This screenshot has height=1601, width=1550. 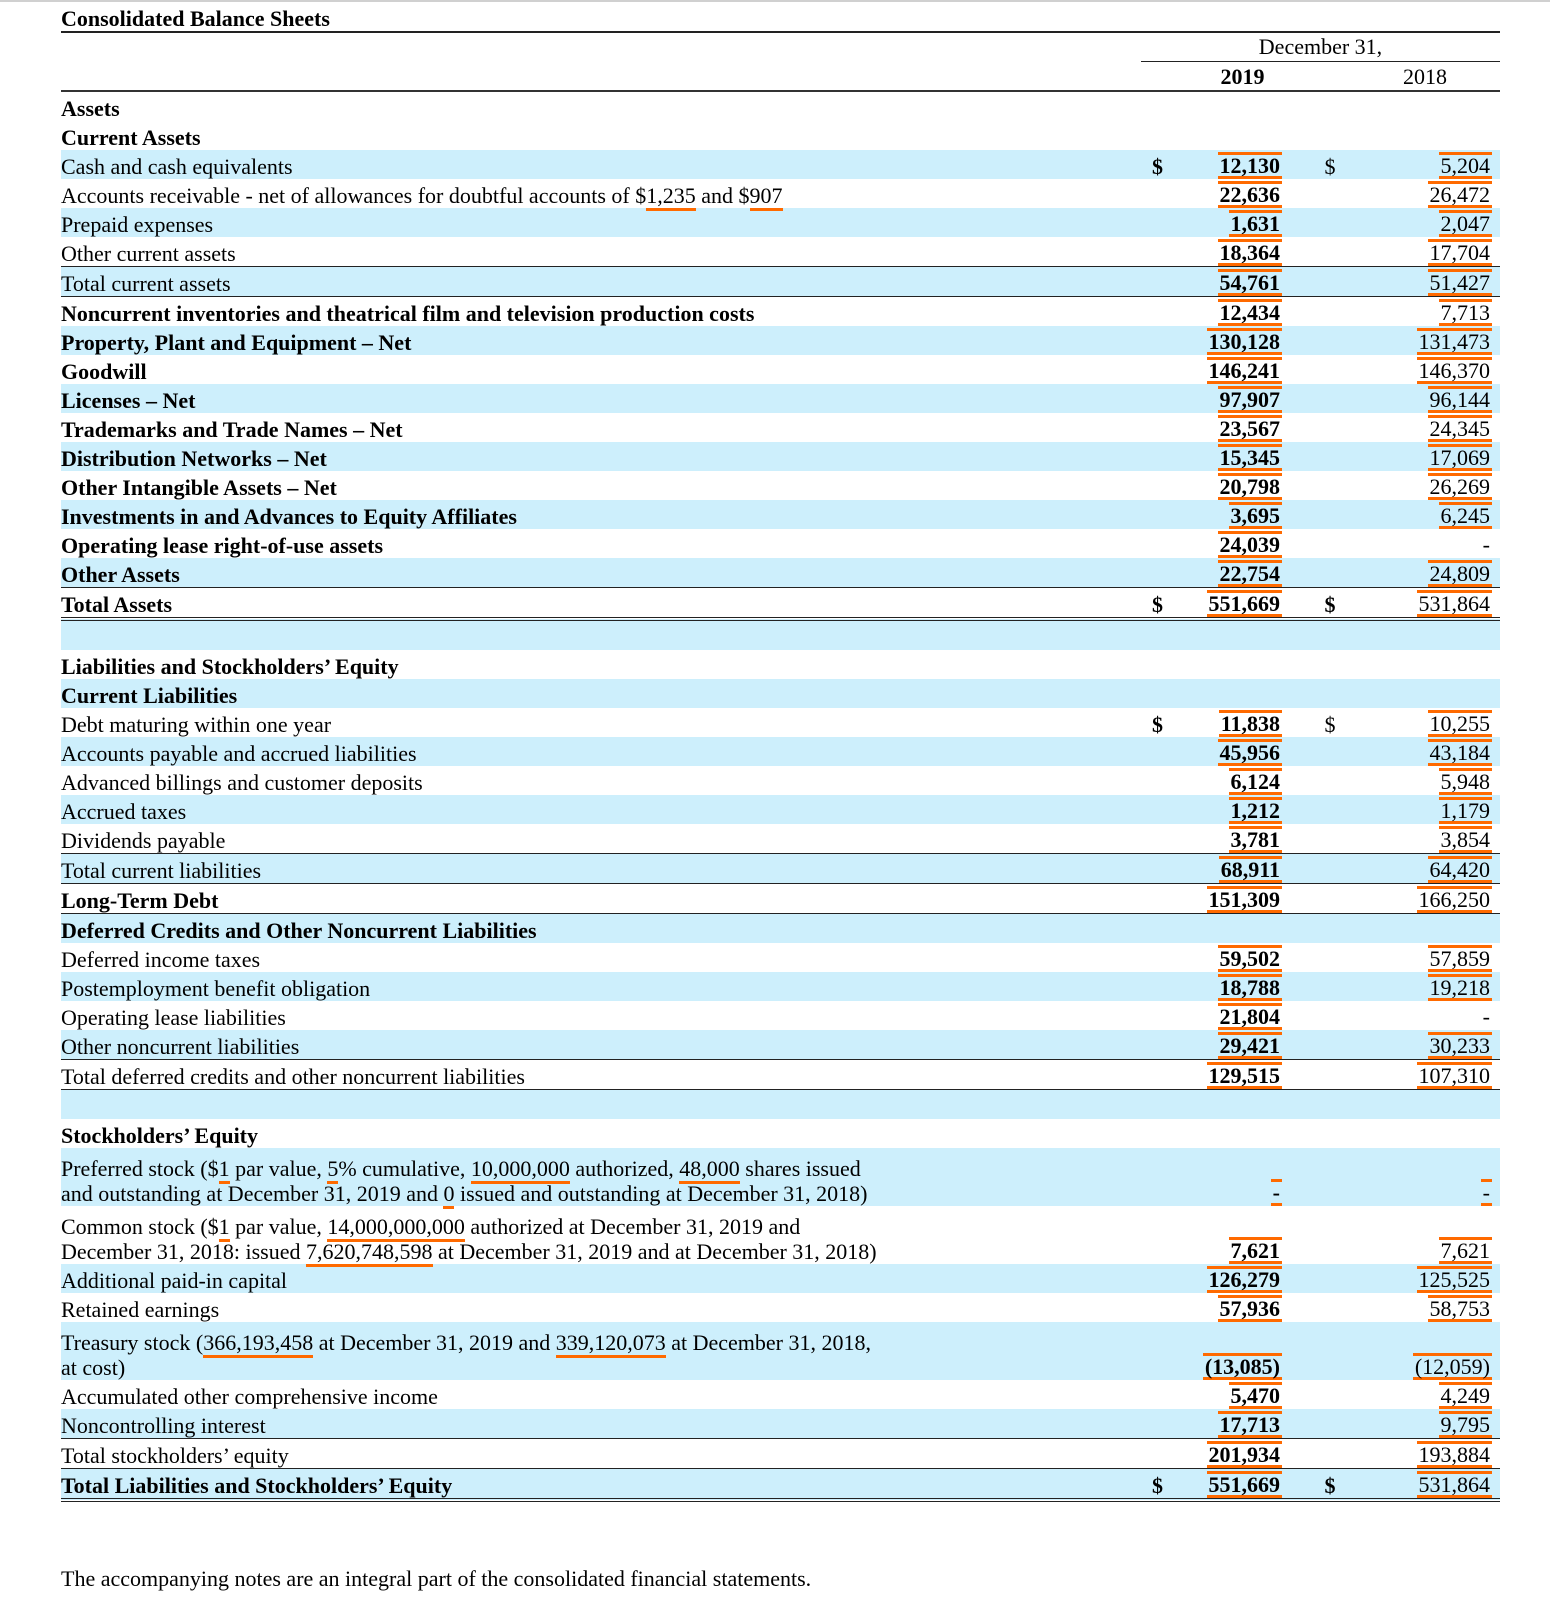 I want to click on label-text: Accrued taxes, so click(x=124, y=811).